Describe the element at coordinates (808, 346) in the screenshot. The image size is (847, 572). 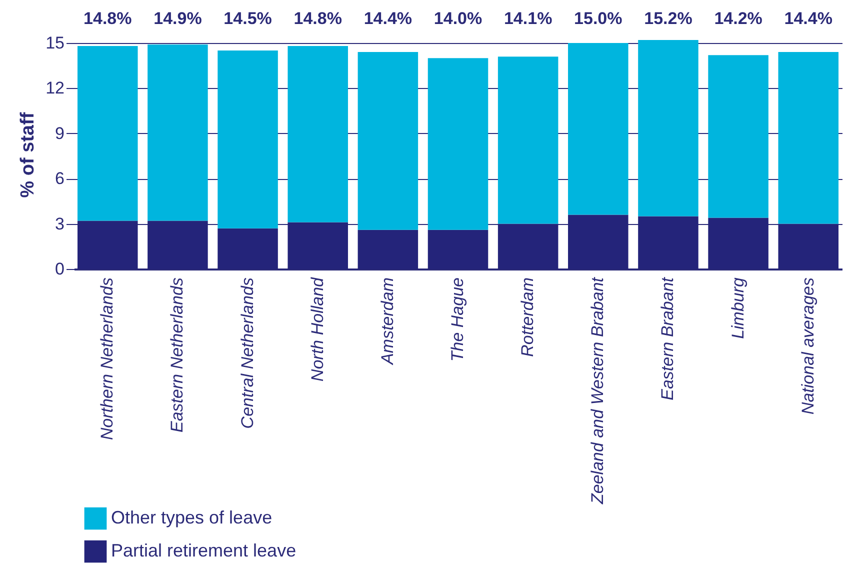
I see `x-tick-label: National averages` at that location.